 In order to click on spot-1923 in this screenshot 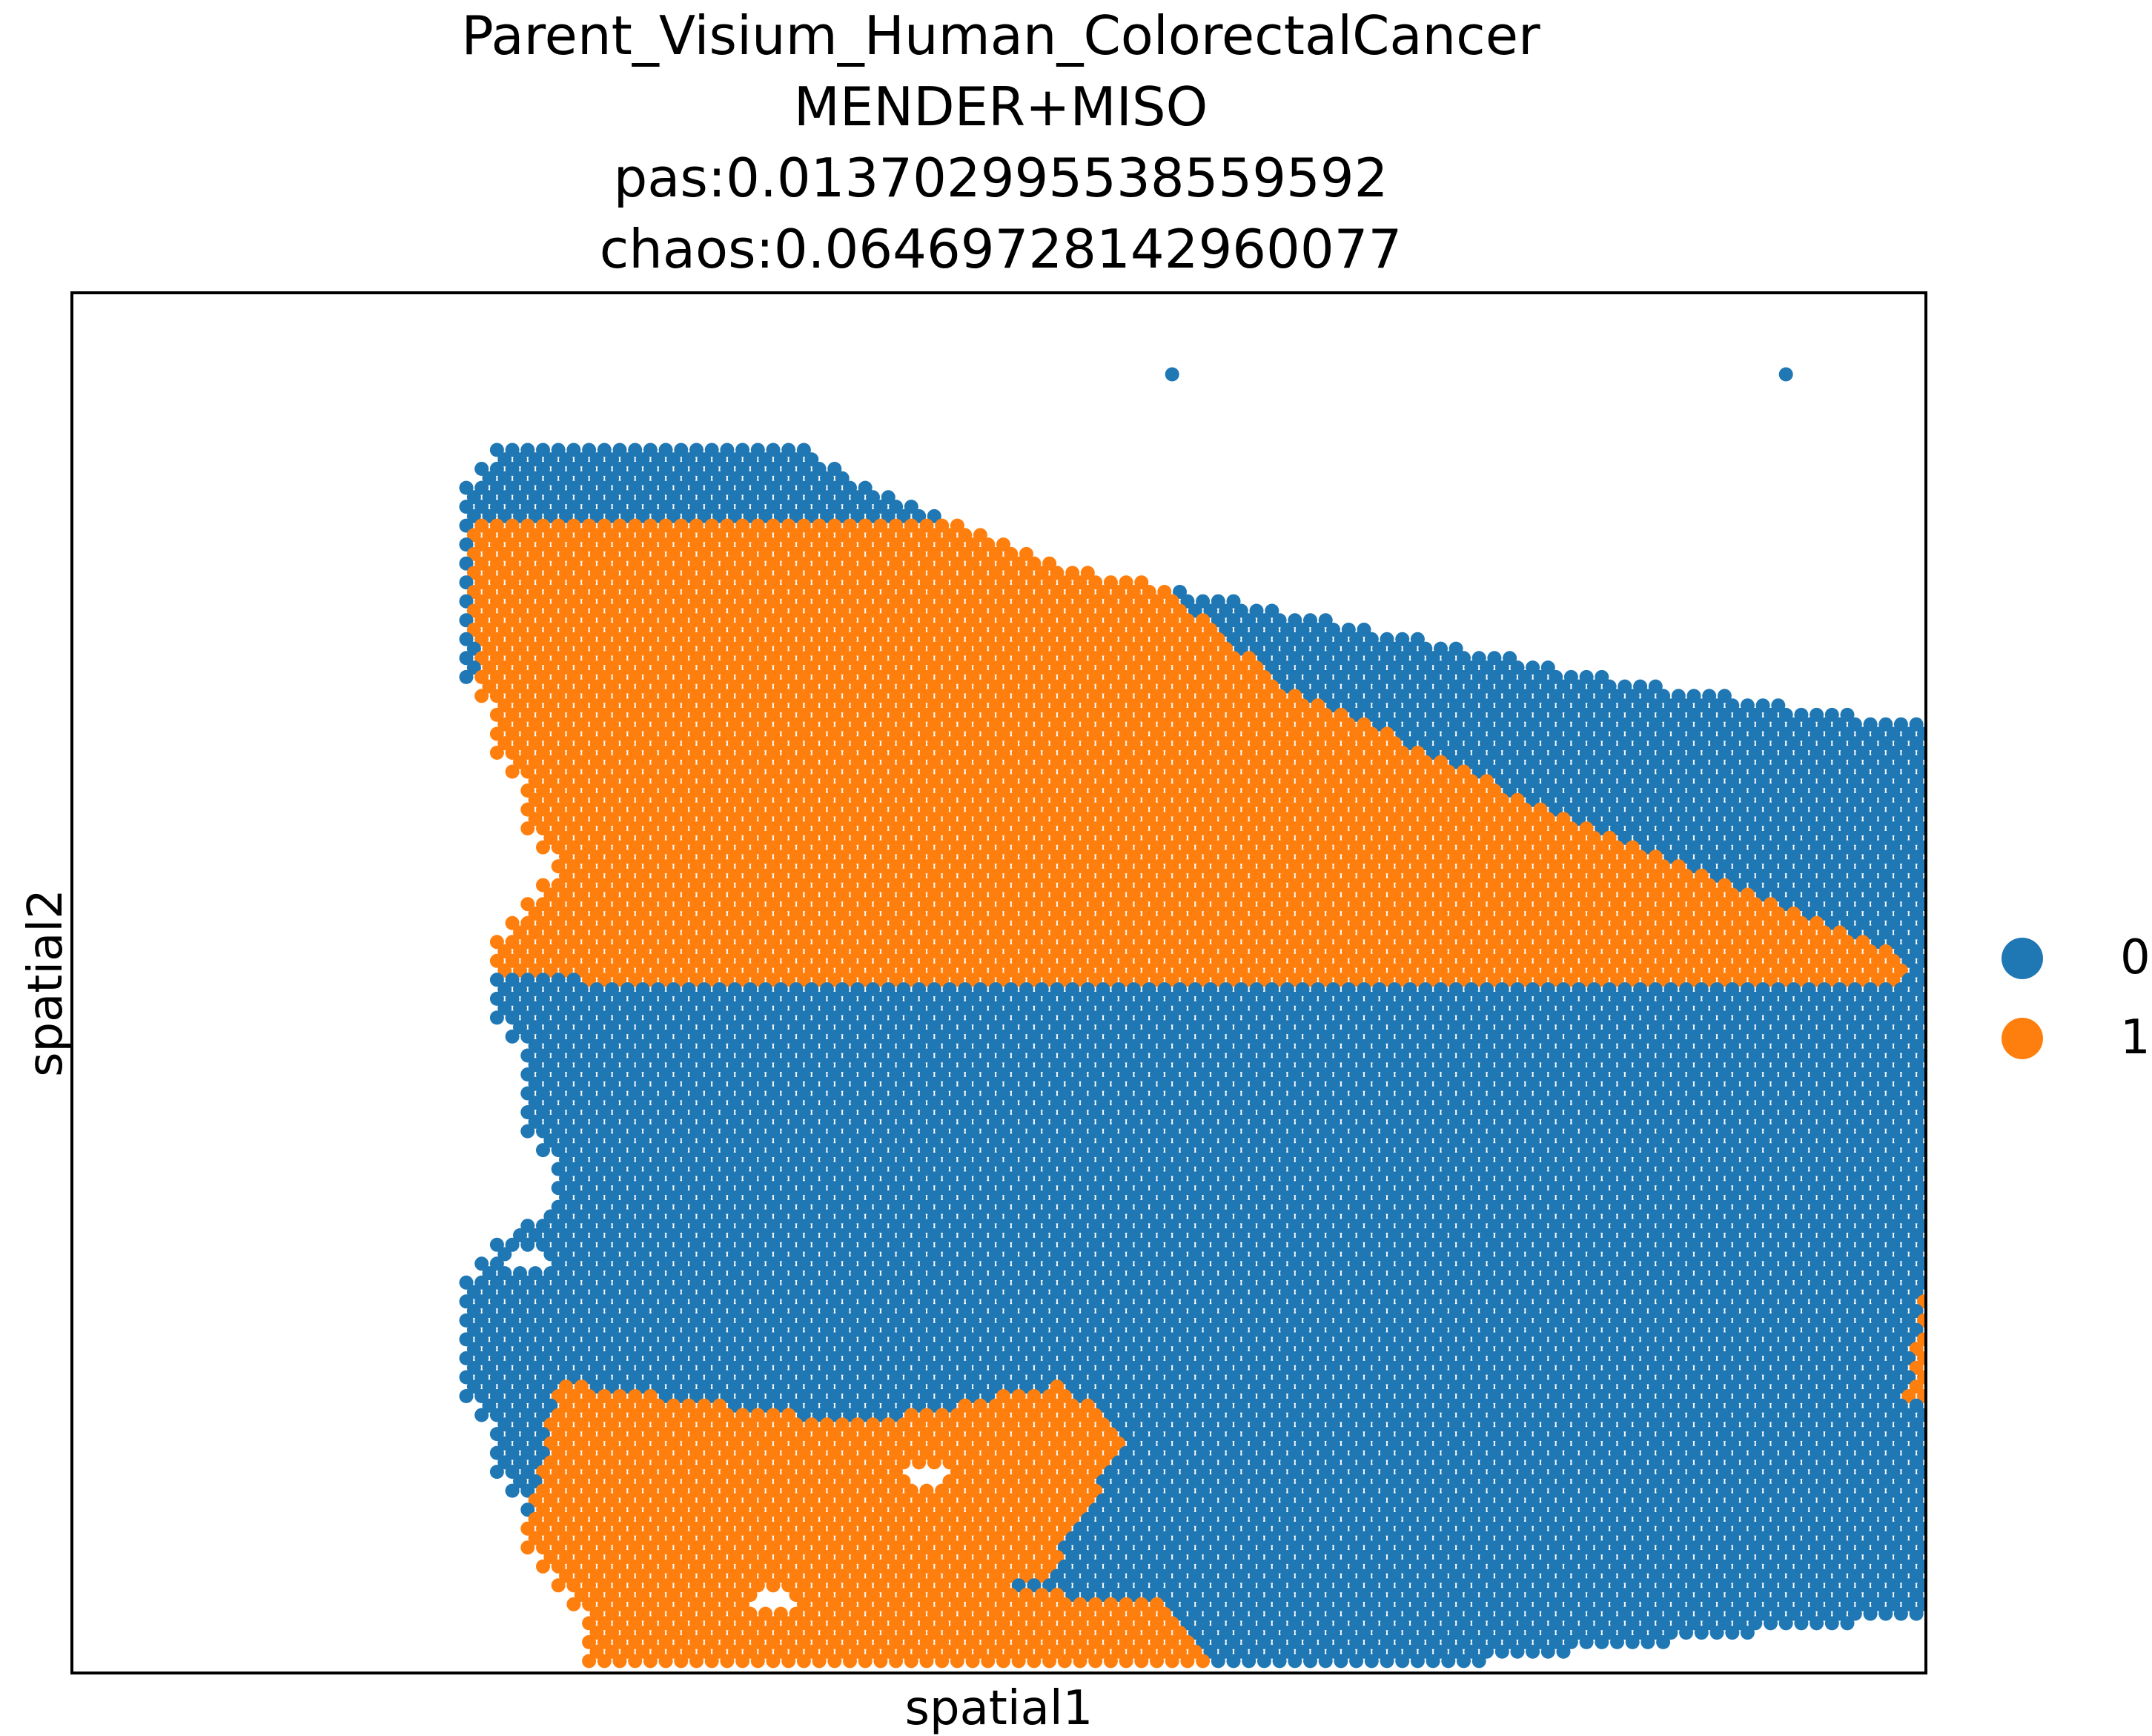, I will do `click(513, 772)`.